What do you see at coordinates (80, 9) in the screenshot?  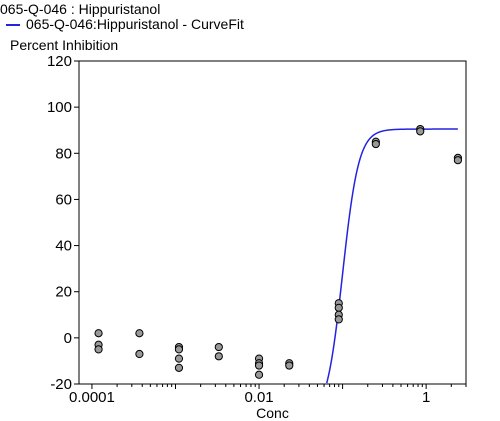 I see `chart-title: 065-Q-046 : Hippuristanol` at bounding box center [80, 9].